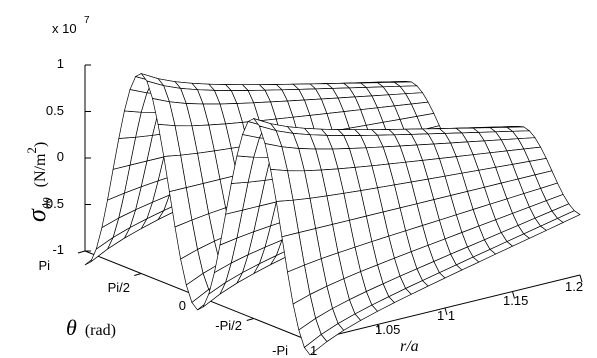 The image size is (597, 358). What do you see at coordinates (182, 305) in the screenshot?
I see `theta-tick-label: 0` at bounding box center [182, 305].